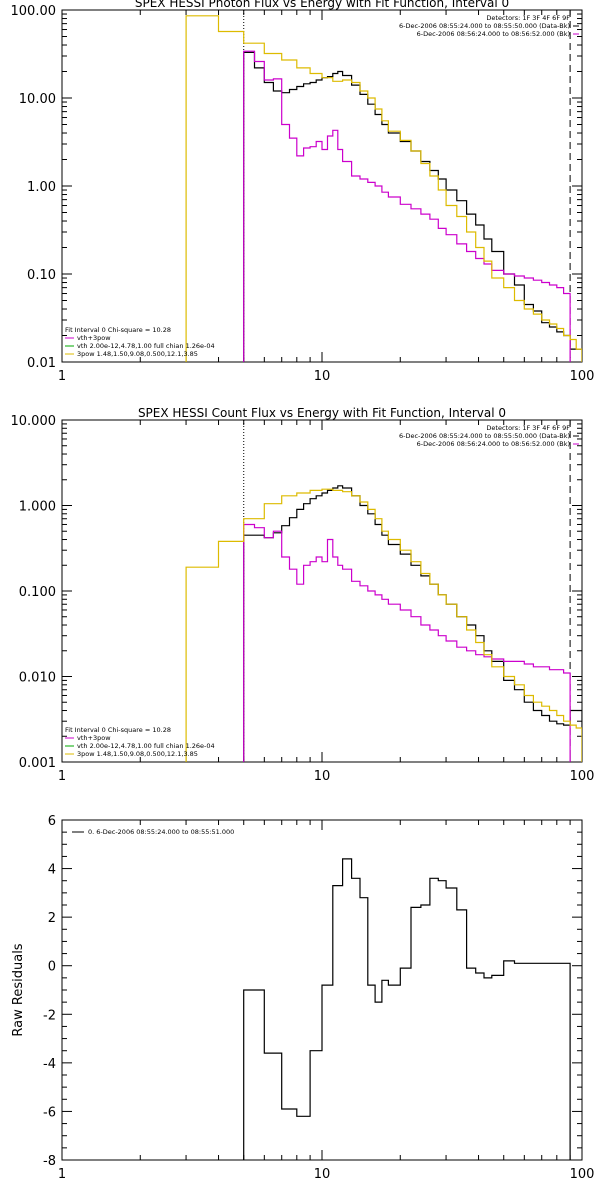 This screenshot has height=1204, width=600. I want to click on y-axis-label: Raw Residuals, so click(18, 989).